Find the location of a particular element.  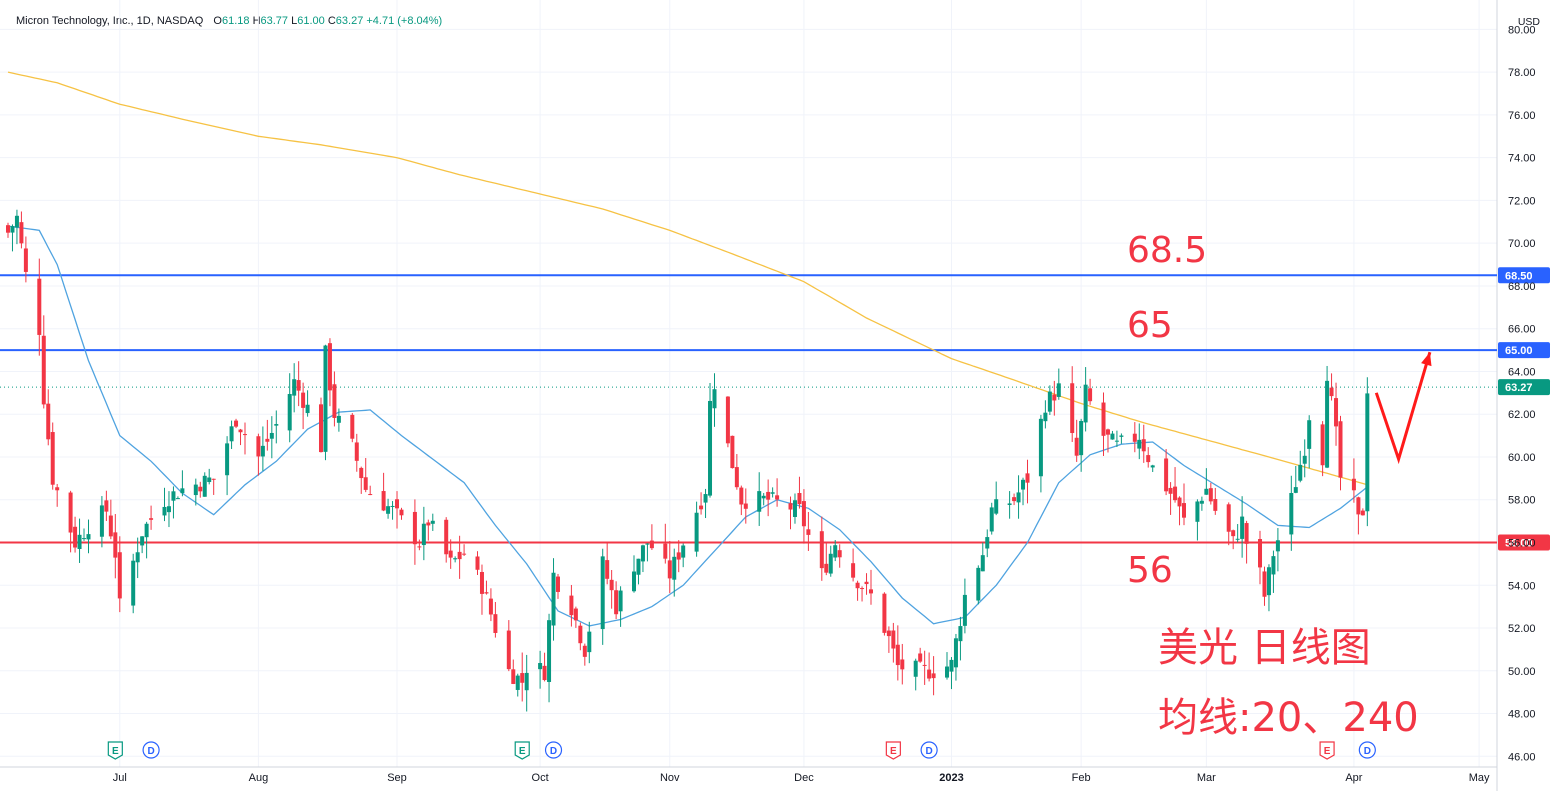

x-tick-label: Aug is located at coordinates (259, 778).